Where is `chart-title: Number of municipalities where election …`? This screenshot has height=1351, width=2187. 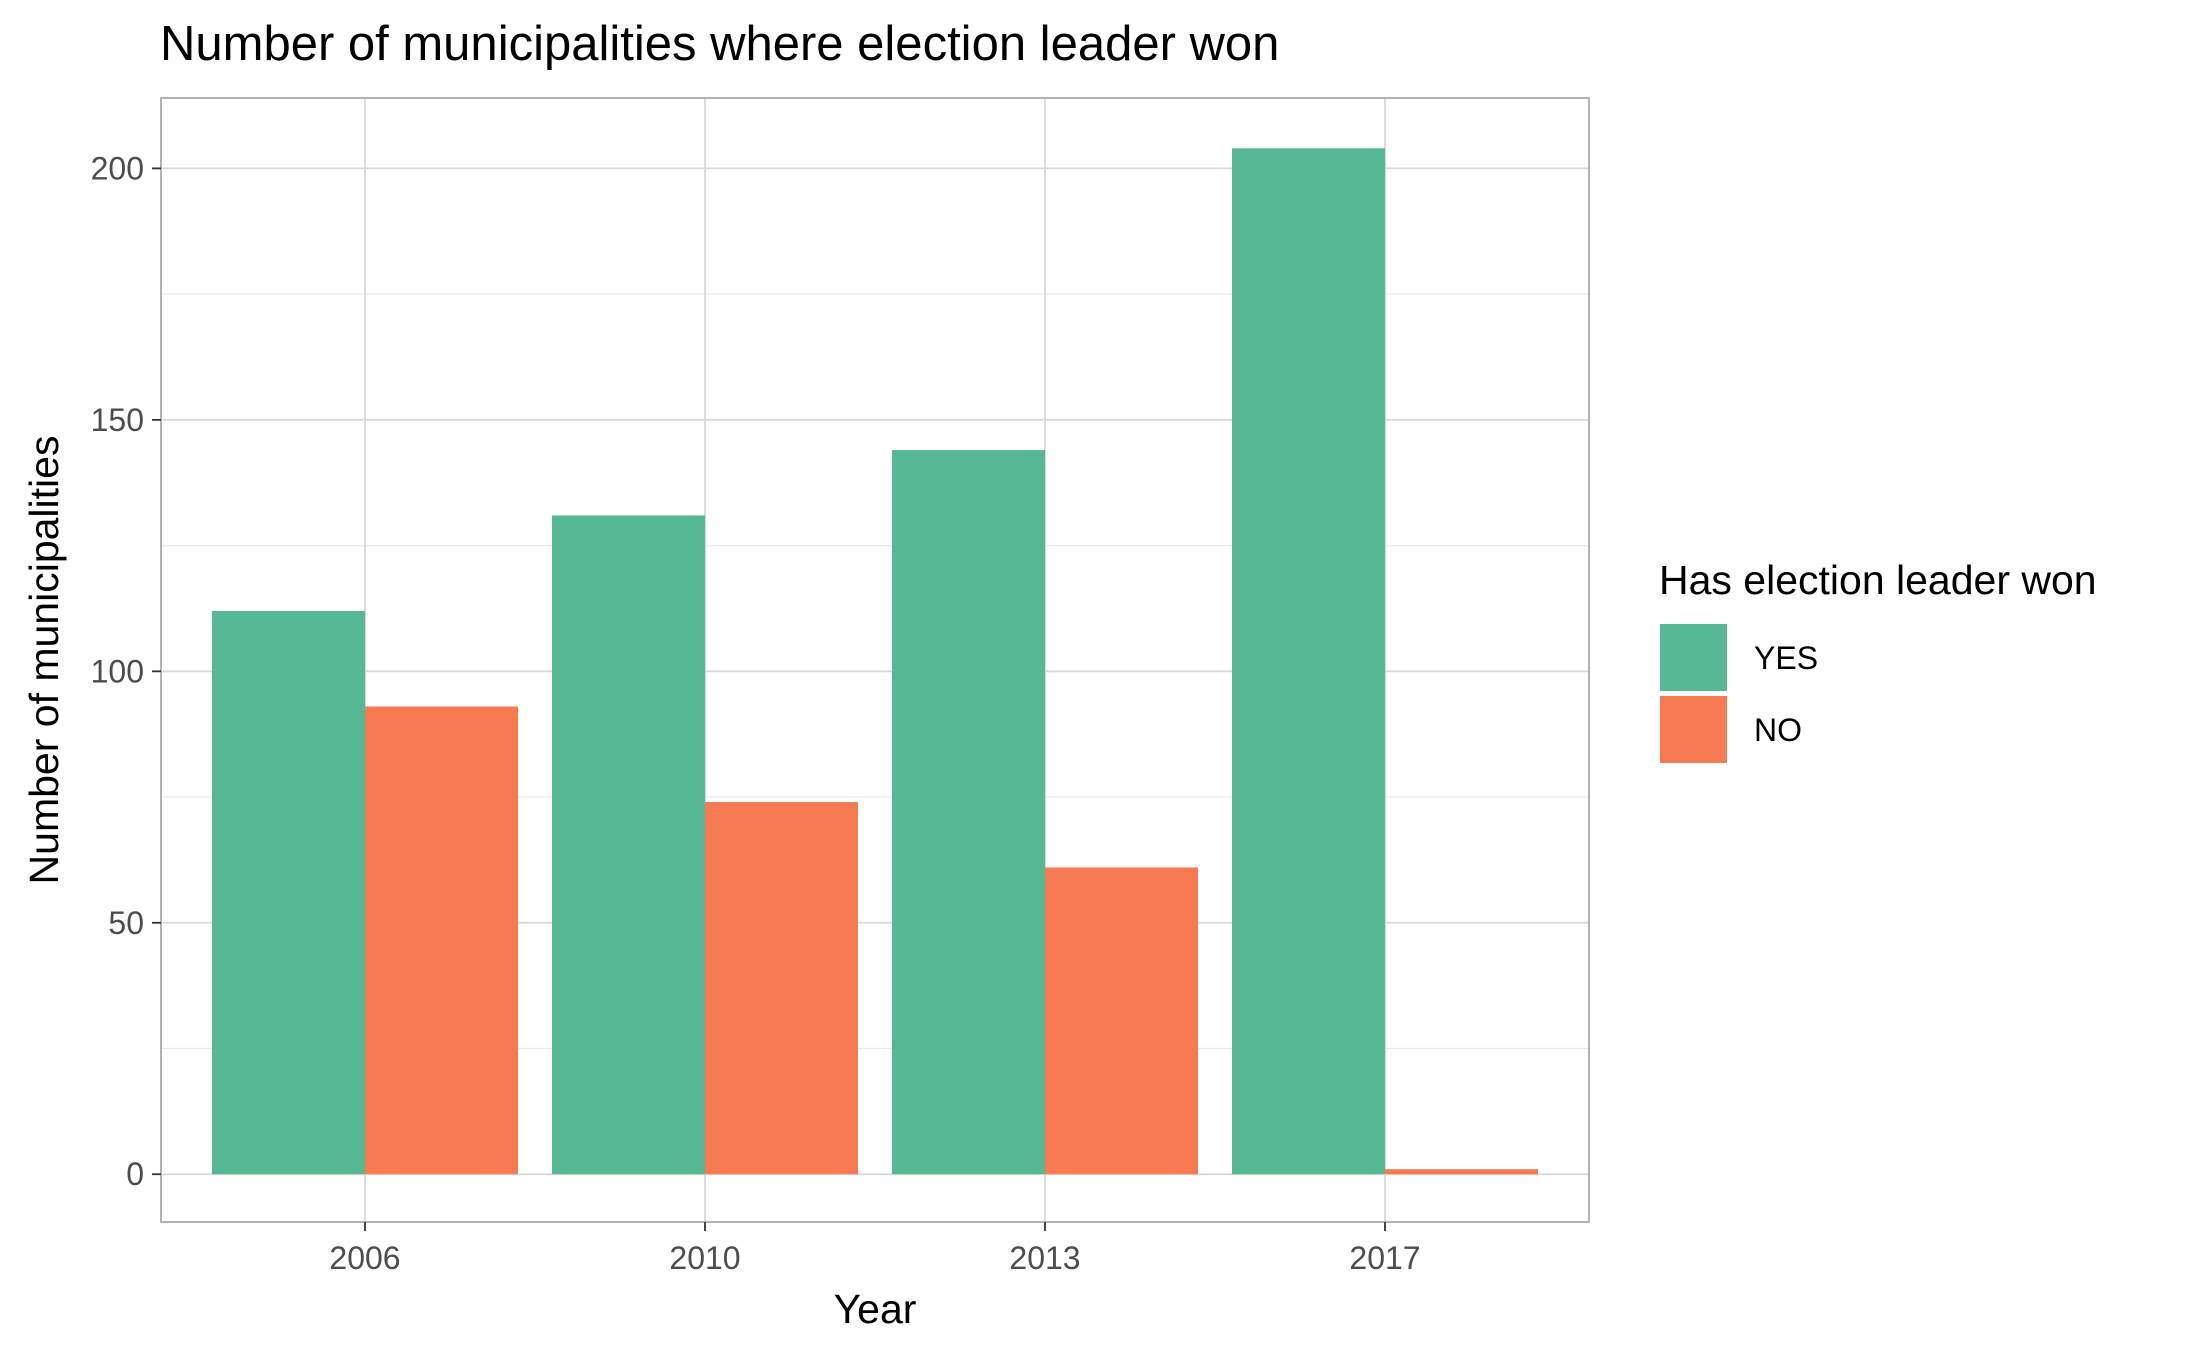 chart-title: Number of municipalities where election … is located at coordinates (719, 44).